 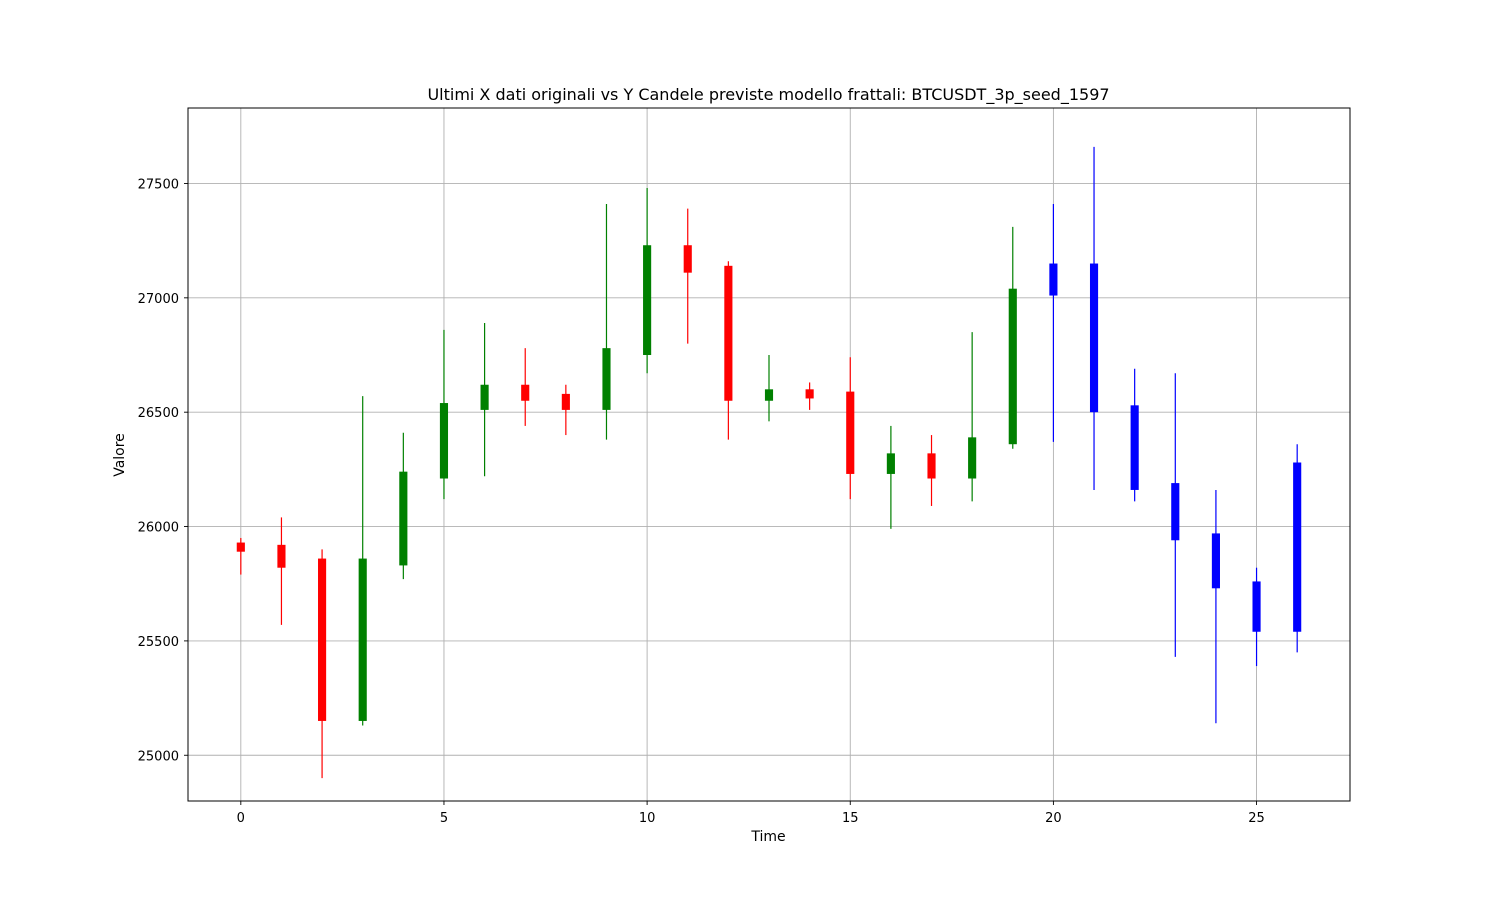 I want to click on x-tick-label: 25, so click(x=1256, y=818).